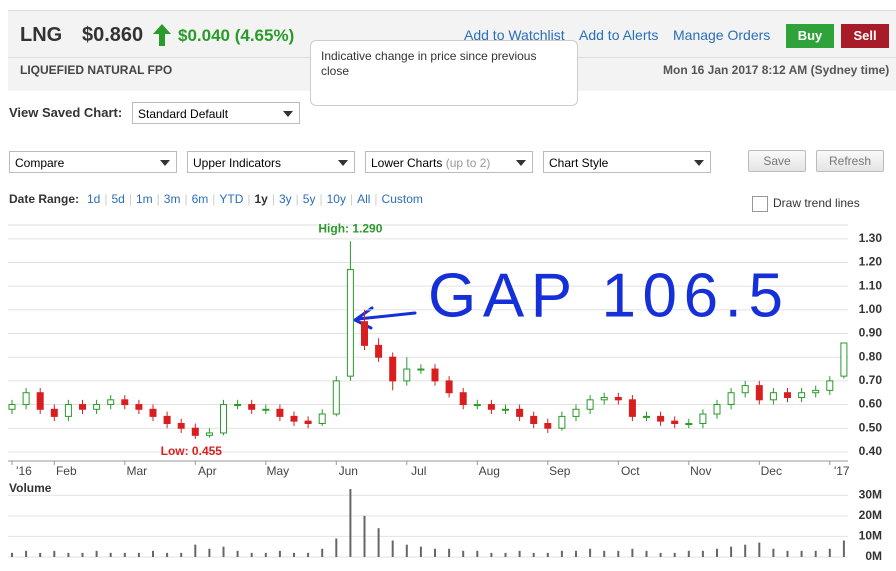 This screenshot has width=896, height=571. What do you see at coordinates (850, 161) in the screenshot?
I see `refresh-button: Refresh` at bounding box center [850, 161].